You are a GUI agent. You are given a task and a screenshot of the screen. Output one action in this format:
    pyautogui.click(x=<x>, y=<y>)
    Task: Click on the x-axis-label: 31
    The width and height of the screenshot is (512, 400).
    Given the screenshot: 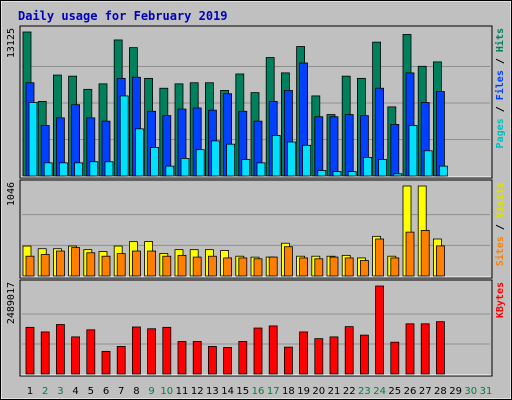 What is the action you would take?
    pyautogui.click(x=486, y=391)
    